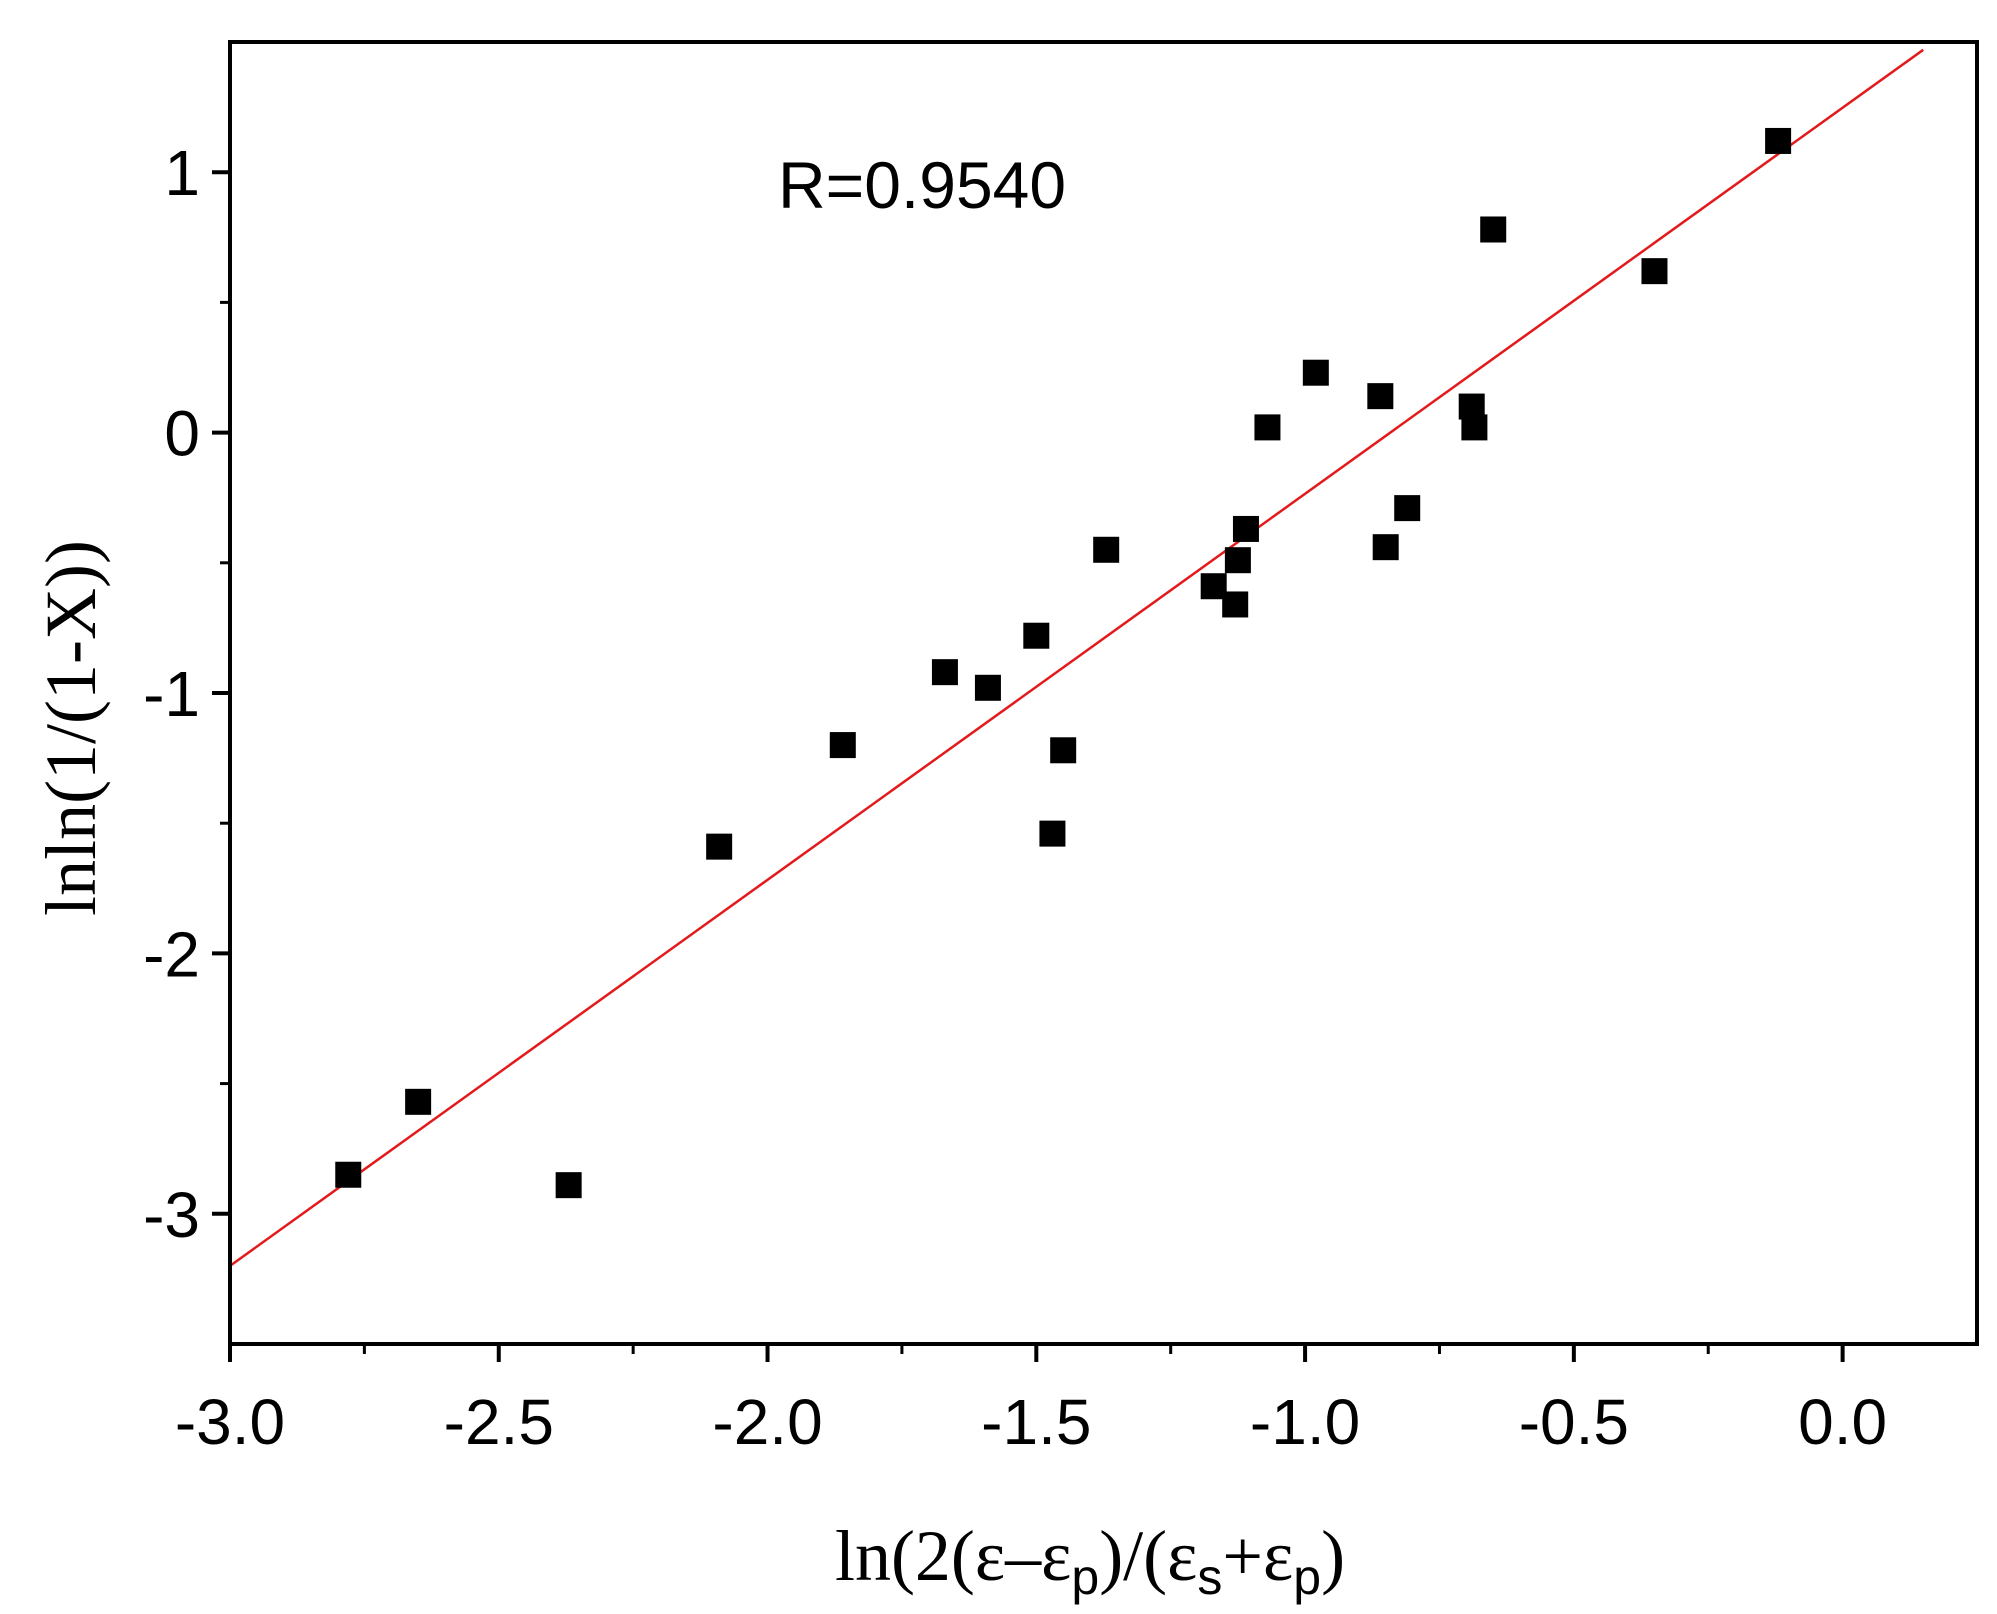 This screenshot has width=1997, height=1614. What do you see at coordinates (1036, 1422) in the screenshot?
I see `x-tick-label: -1.5` at bounding box center [1036, 1422].